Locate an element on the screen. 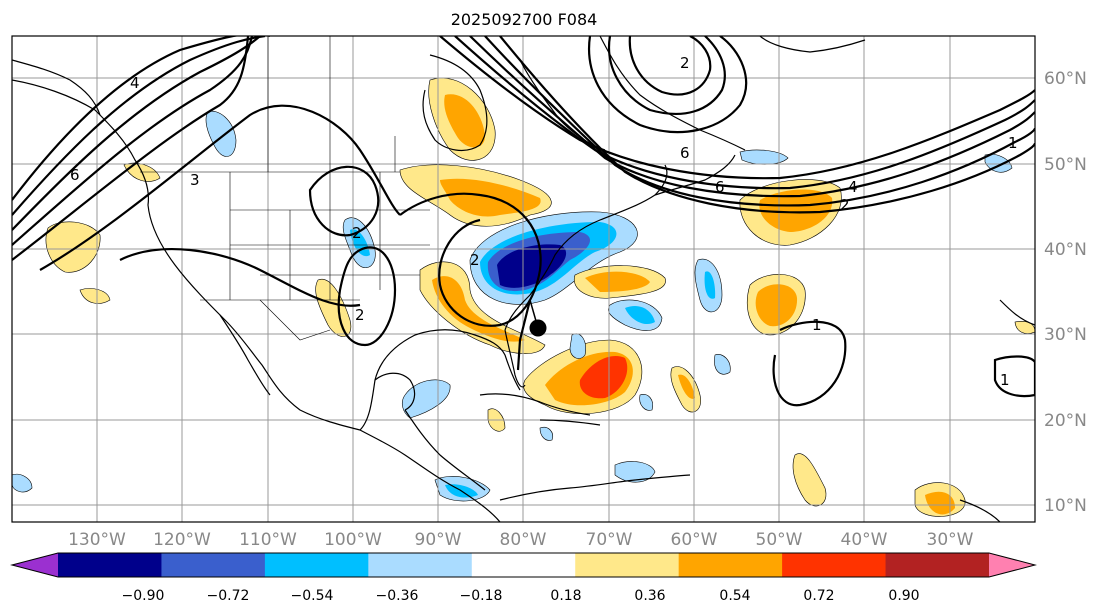 The image size is (1105, 615). svg-text: 3 is located at coordinates (195, 180).